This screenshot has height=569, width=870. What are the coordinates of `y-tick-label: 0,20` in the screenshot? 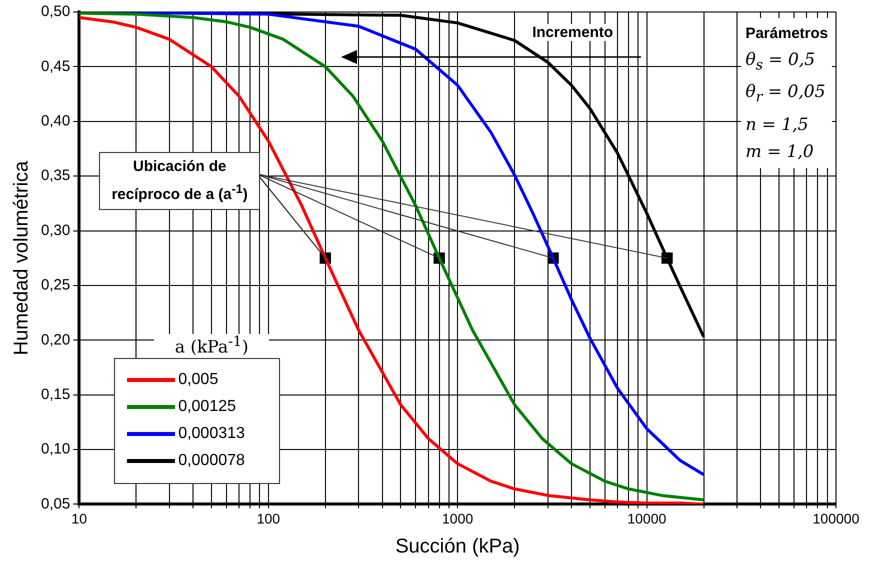 It's located at (55, 339).